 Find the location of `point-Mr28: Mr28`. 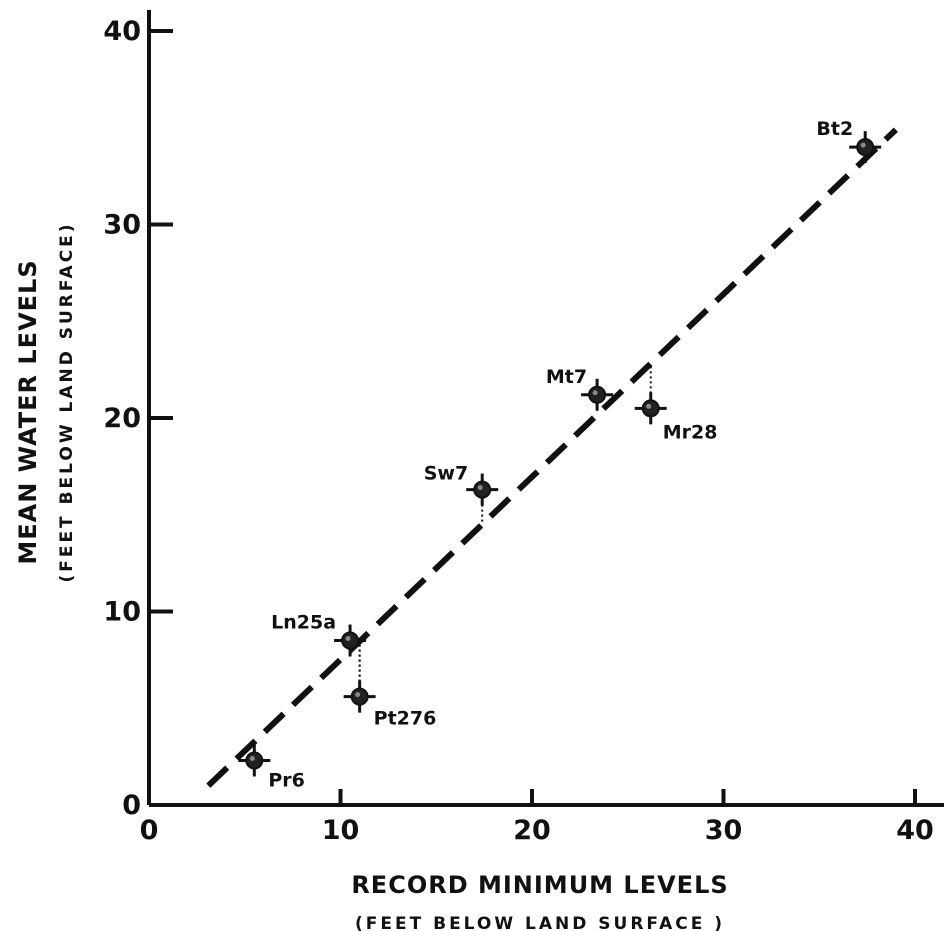

point-Mr28: Mr28 is located at coordinates (676, 417).